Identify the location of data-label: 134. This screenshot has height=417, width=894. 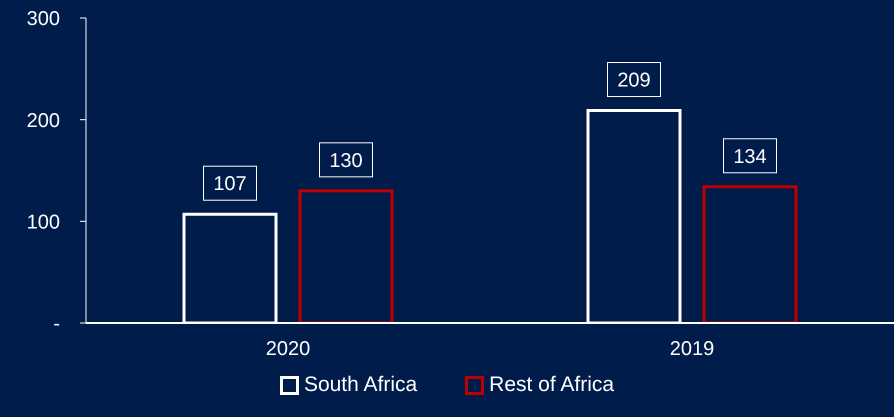
(750, 157).